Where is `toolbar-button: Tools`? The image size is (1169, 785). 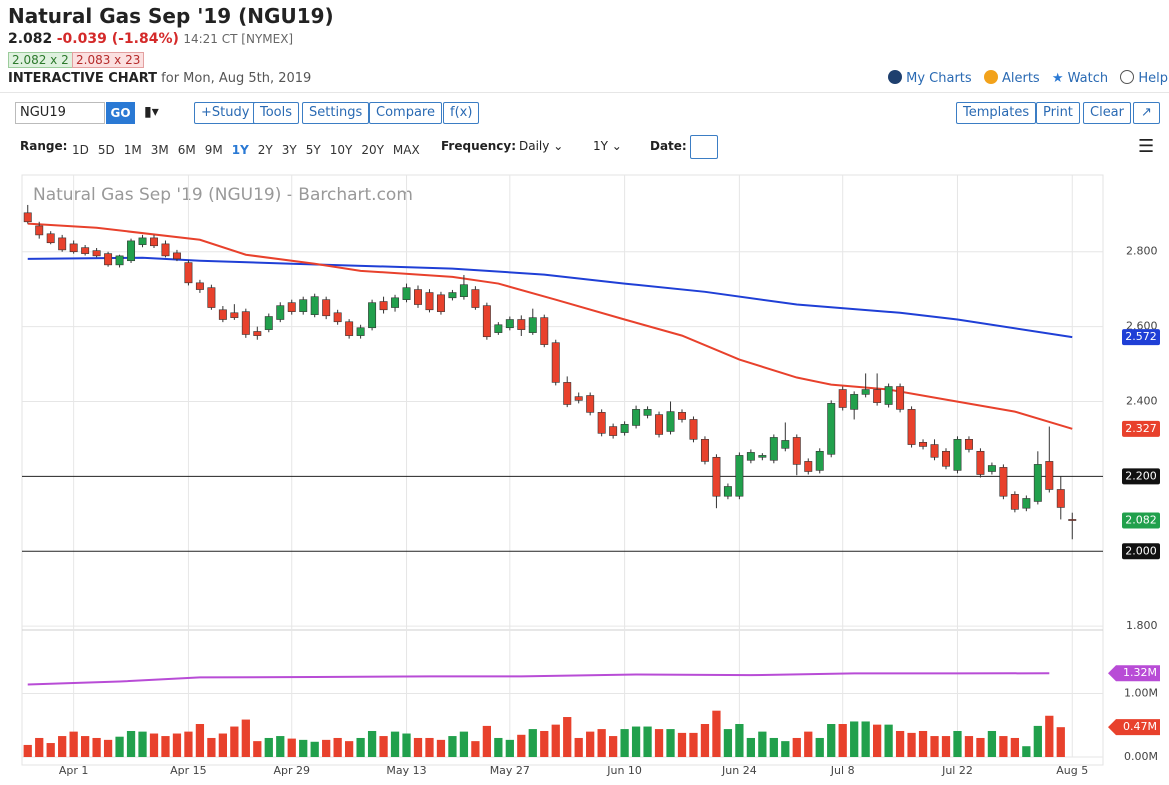 toolbar-button: Tools is located at coordinates (276, 113).